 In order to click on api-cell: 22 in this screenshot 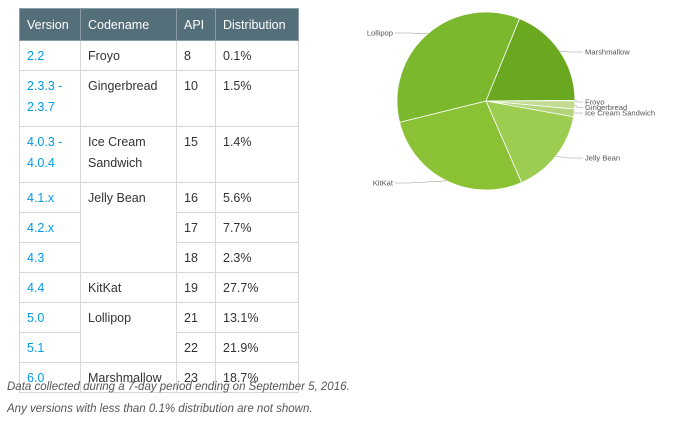, I will do `click(196, 347)`.